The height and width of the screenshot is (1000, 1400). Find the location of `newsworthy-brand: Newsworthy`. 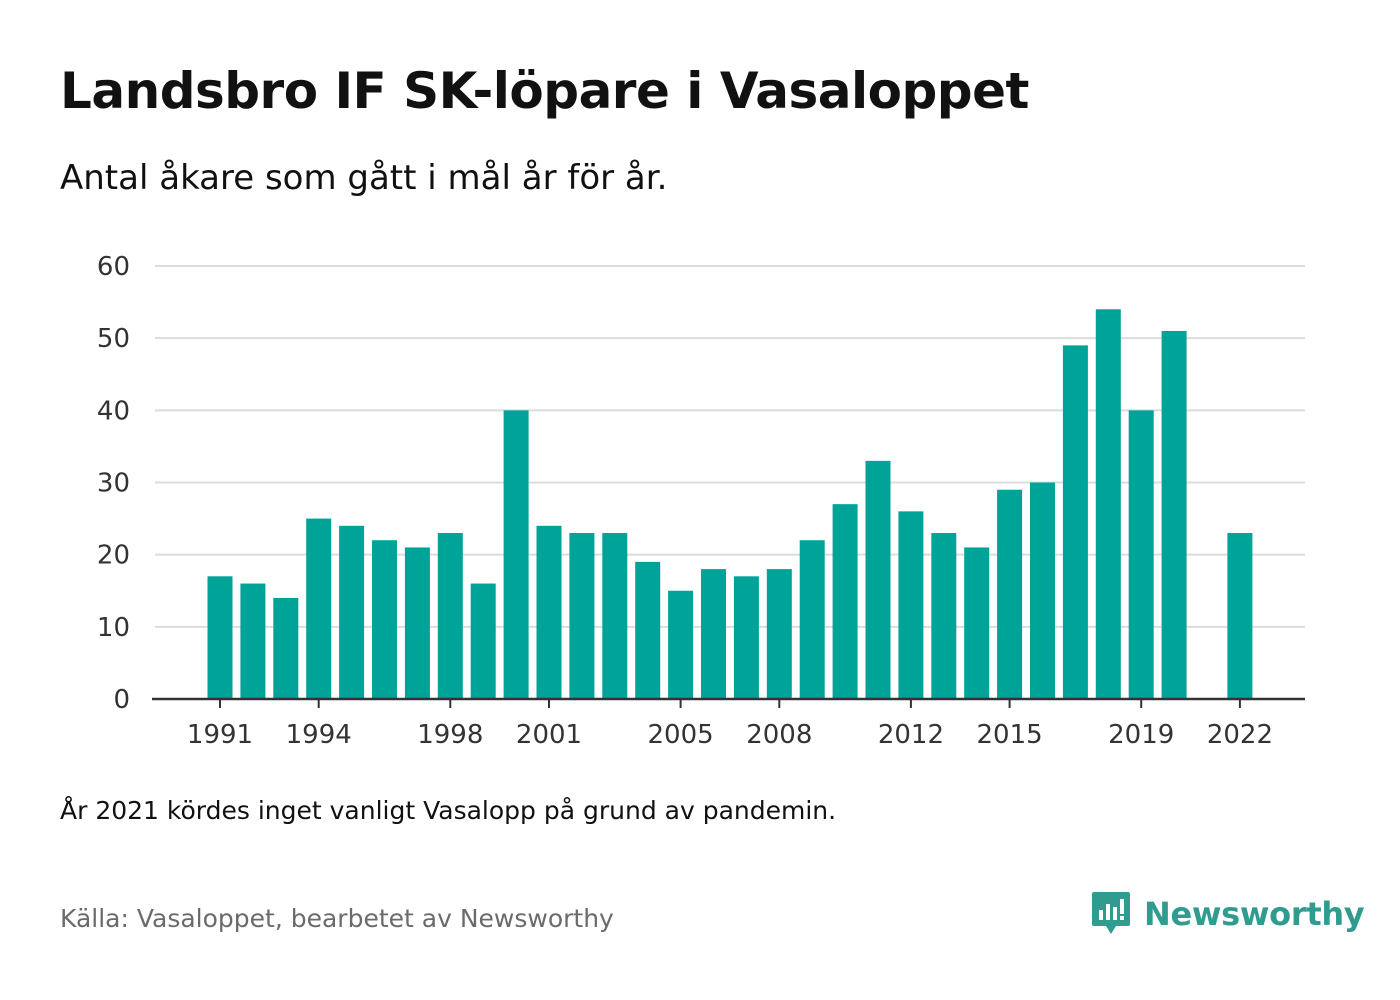

newsworthy-brand: Newsworthy is located at coordinates (1227, 914).